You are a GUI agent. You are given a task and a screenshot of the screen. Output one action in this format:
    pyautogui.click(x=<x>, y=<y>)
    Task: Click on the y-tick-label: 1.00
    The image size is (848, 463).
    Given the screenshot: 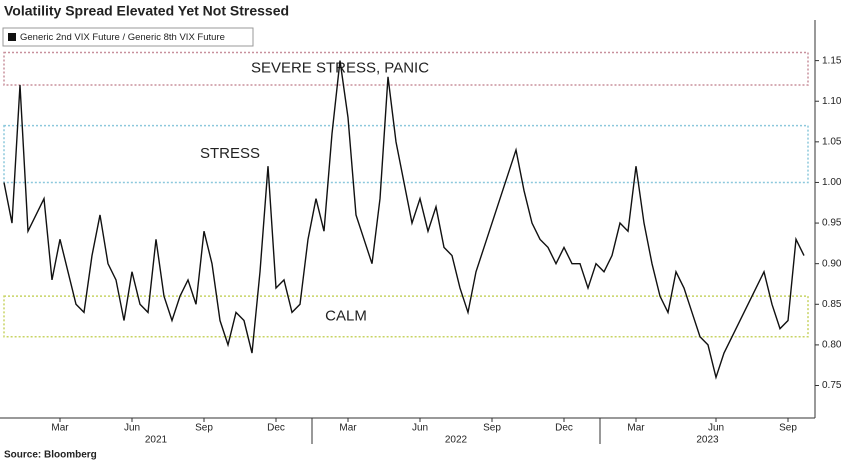 What is the action you would take?
    pyautogui.click(x=832, y=182)
    